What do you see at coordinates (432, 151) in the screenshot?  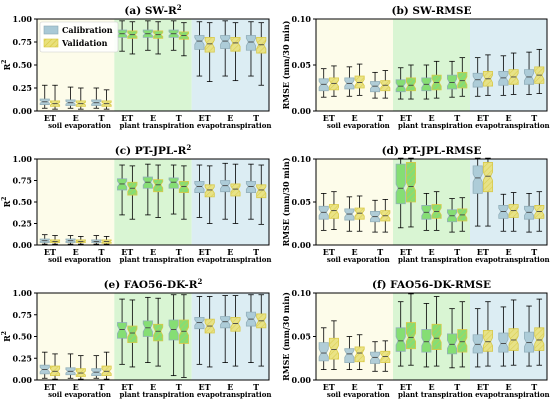 I see `panel-title: (d) PT-JPL-RMSE` at bounding box center [432, 151].